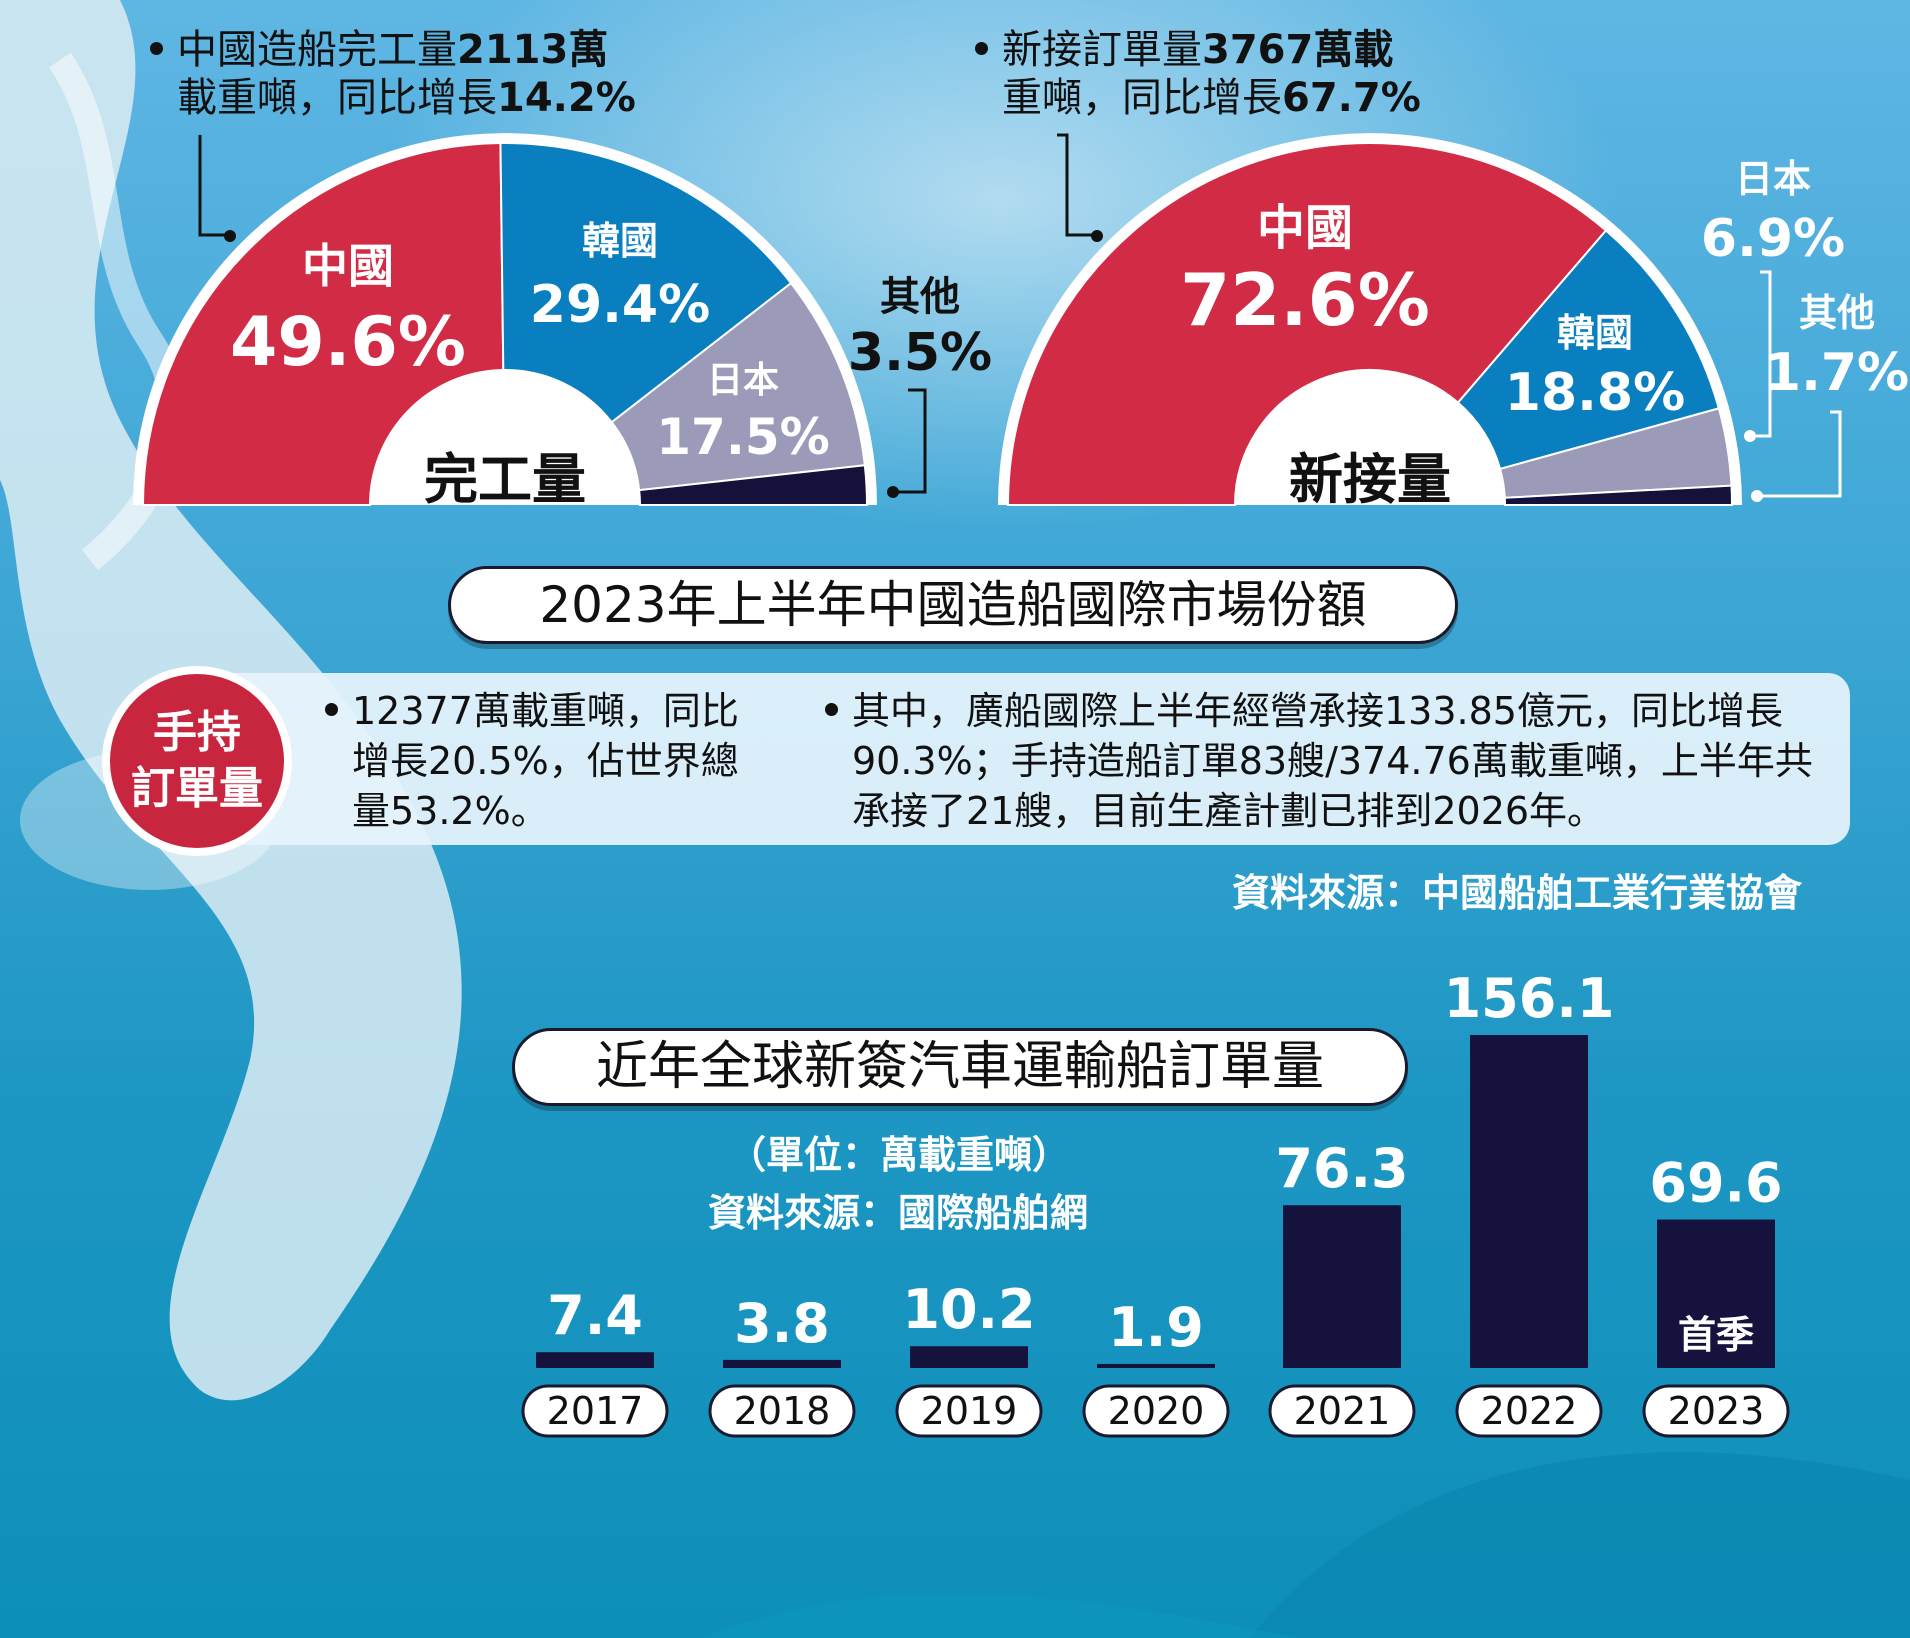  Describe the element at coordinates (1595, 333) in the screenshot. I see `orders-label-korea: 韓國` at that location.